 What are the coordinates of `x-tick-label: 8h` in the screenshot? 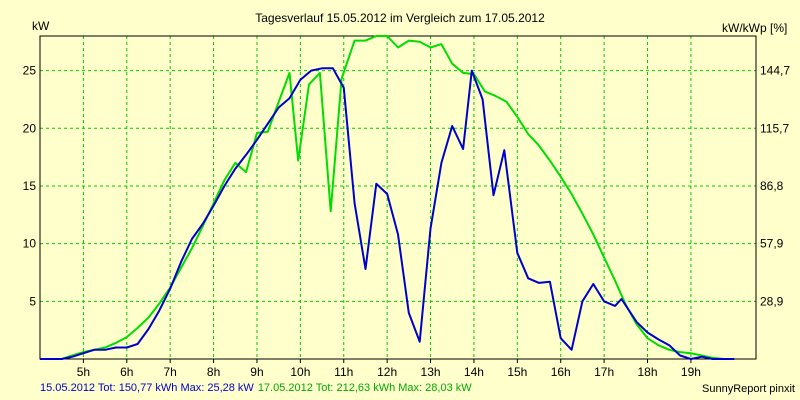 It's located at (213, 372).